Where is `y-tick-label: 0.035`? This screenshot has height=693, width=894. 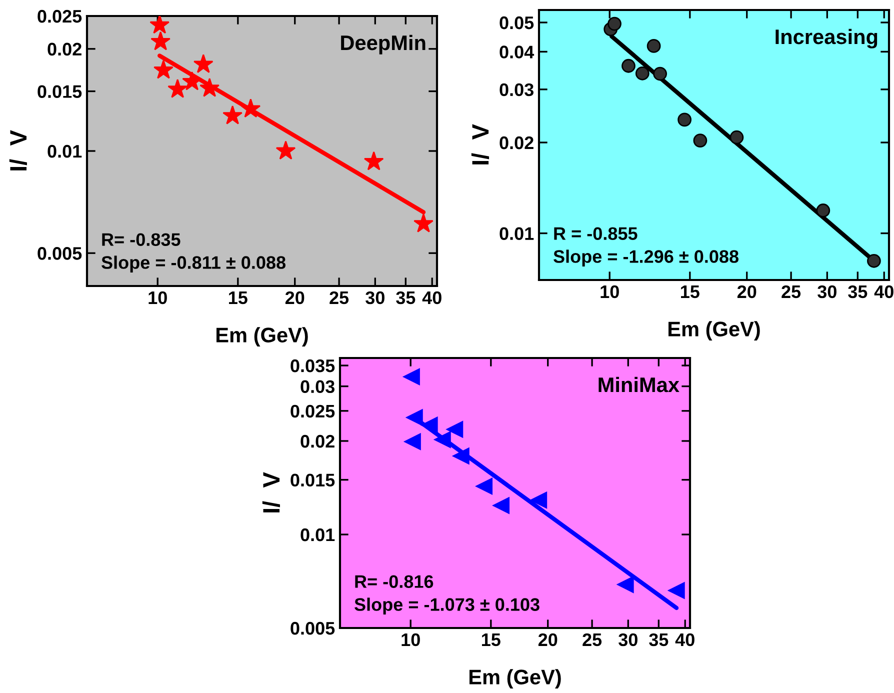
y-tick-label: 0.035 is located at coordinates (312, 365).